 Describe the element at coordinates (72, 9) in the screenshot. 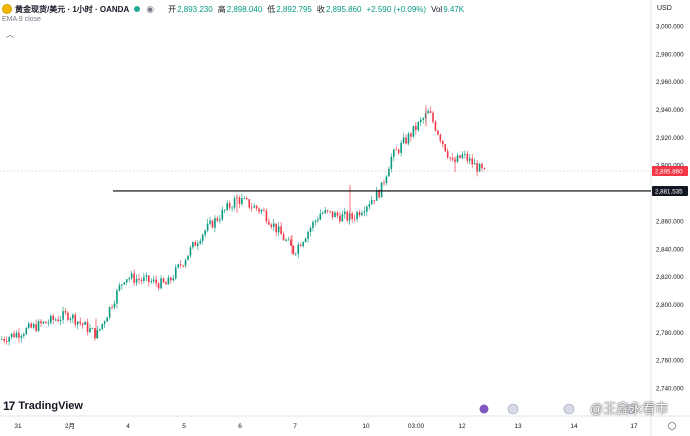

I see `symbol-title: 黄金现货/美元 · 1小时 · OANDA` at that location.